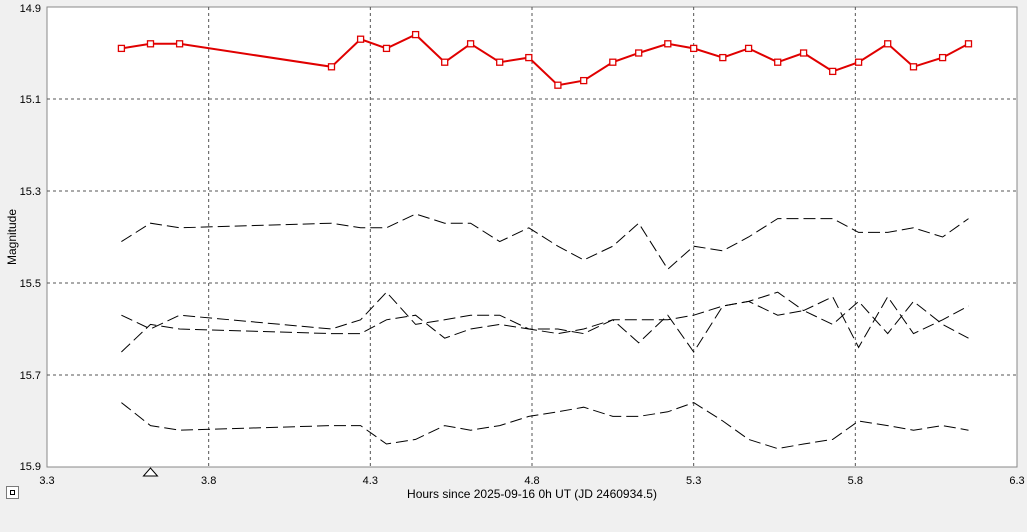  What do you see at coordinates (30, 9) in the screenshot?
I see `y-tick-label: 14.9` at bounding box center [30, 9].